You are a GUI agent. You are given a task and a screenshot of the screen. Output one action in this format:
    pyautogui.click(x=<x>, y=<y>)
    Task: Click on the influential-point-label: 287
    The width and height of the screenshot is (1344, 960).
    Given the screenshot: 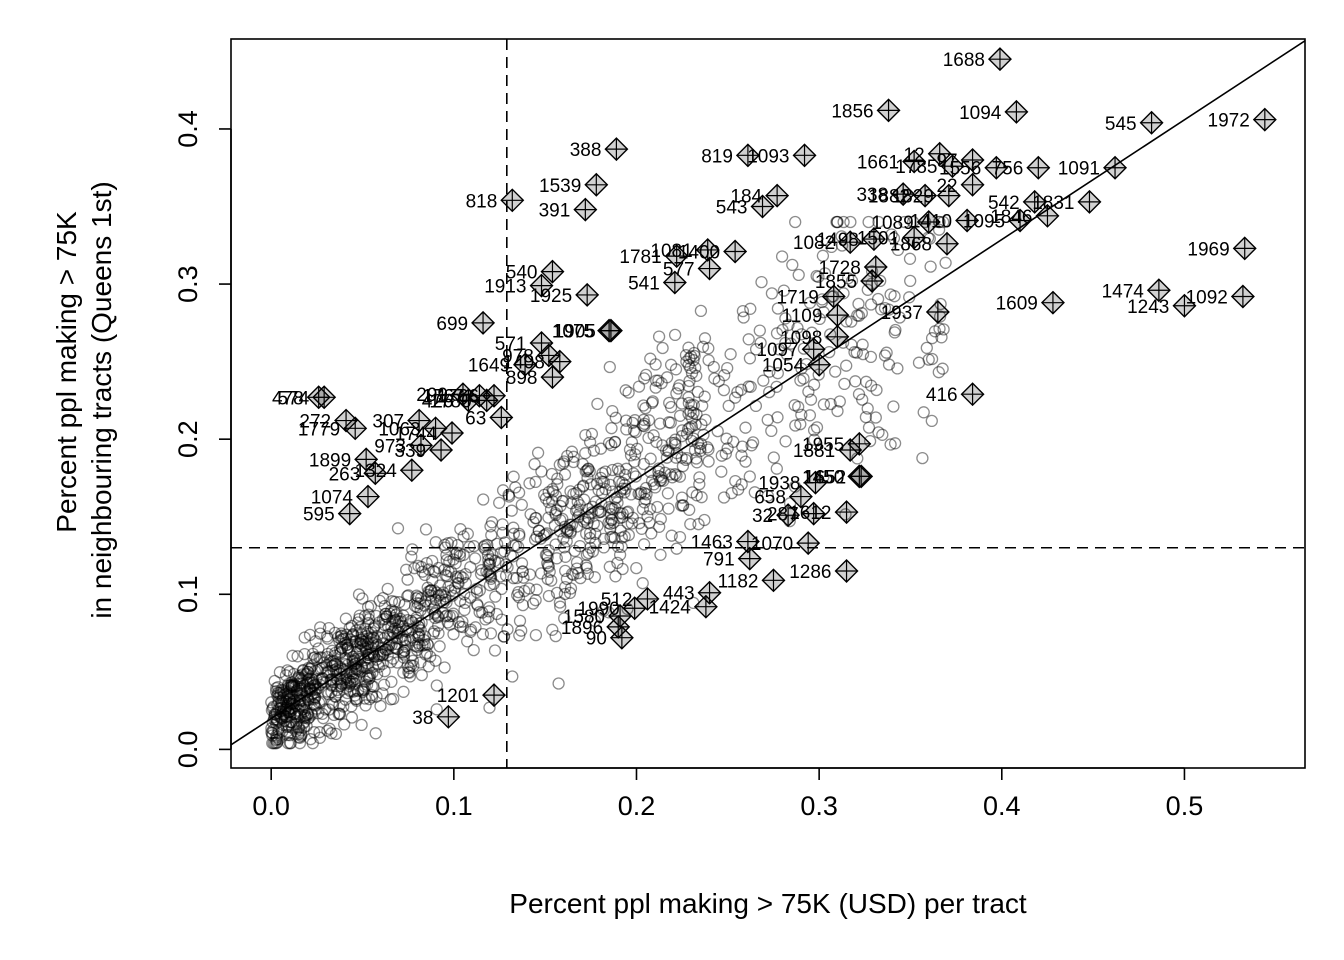 What is the action you would take?
    pyautogui.click(x=783, y=515)
    